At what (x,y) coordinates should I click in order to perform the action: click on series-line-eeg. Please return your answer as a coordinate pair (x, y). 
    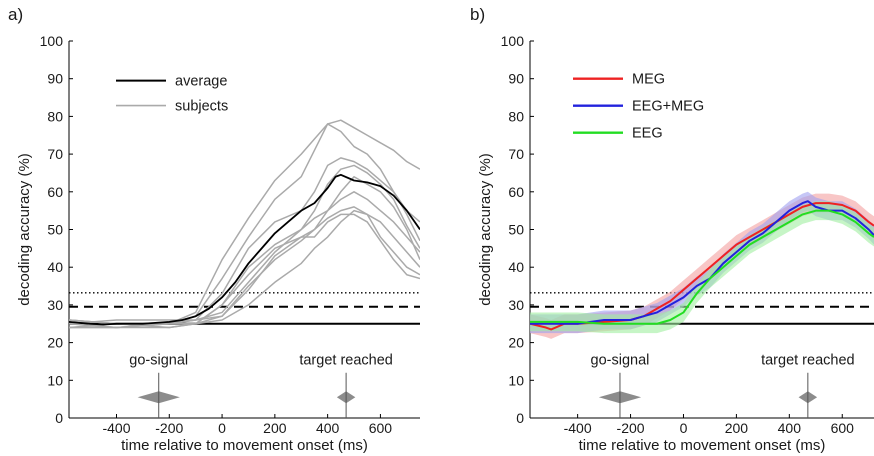
    Looking at the image, I should click on (702, 267).